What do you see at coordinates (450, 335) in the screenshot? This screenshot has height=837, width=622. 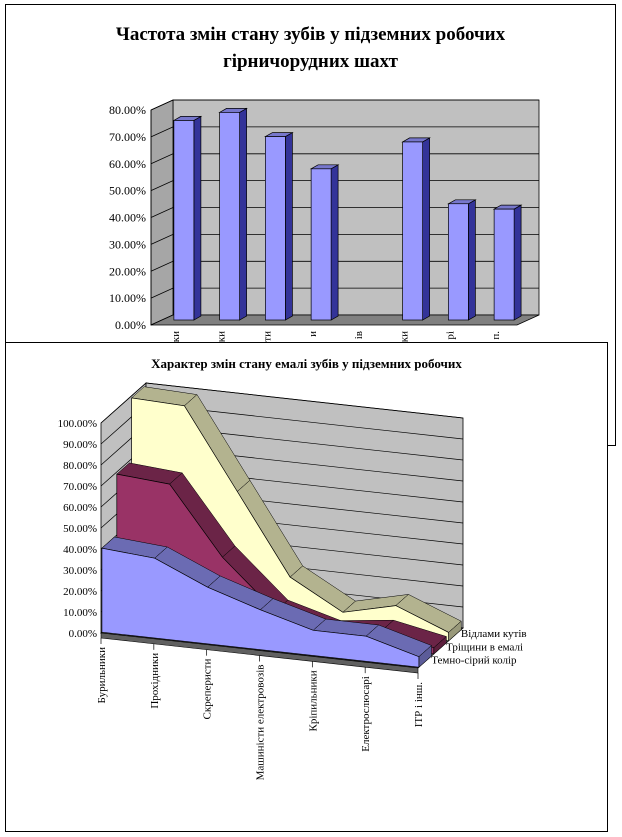 I see `chart1-x-tick-label: рі` at bounding box center [450, 335].